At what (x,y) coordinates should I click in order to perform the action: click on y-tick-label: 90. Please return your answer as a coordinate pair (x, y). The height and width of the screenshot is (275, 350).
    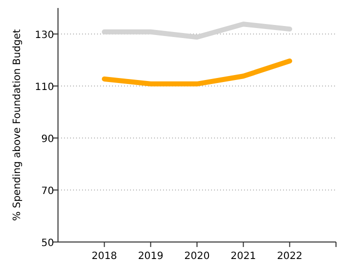
    Looking at the image, I should click on (47, 139).